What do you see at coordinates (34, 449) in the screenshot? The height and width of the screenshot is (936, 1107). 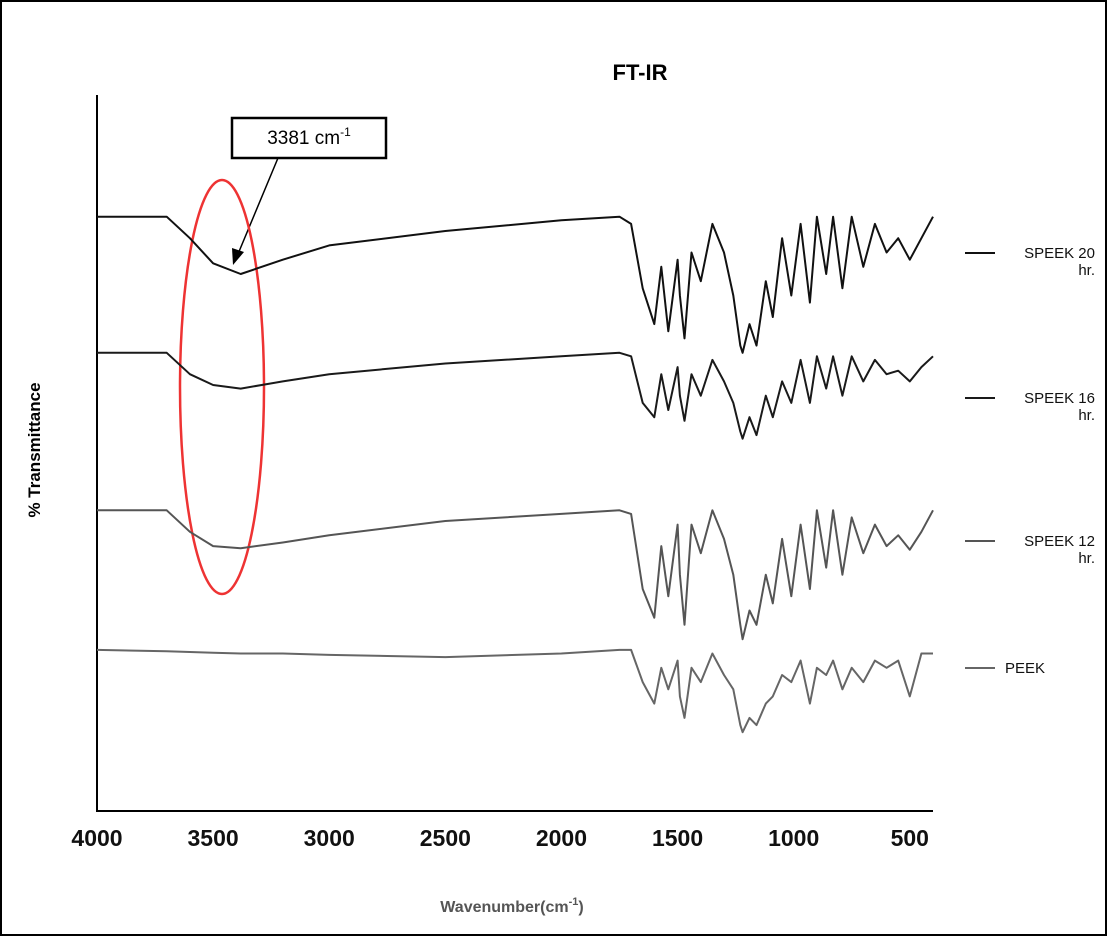 I see `y-axis-label: % Transmittance` at bounding box center [34, 449].